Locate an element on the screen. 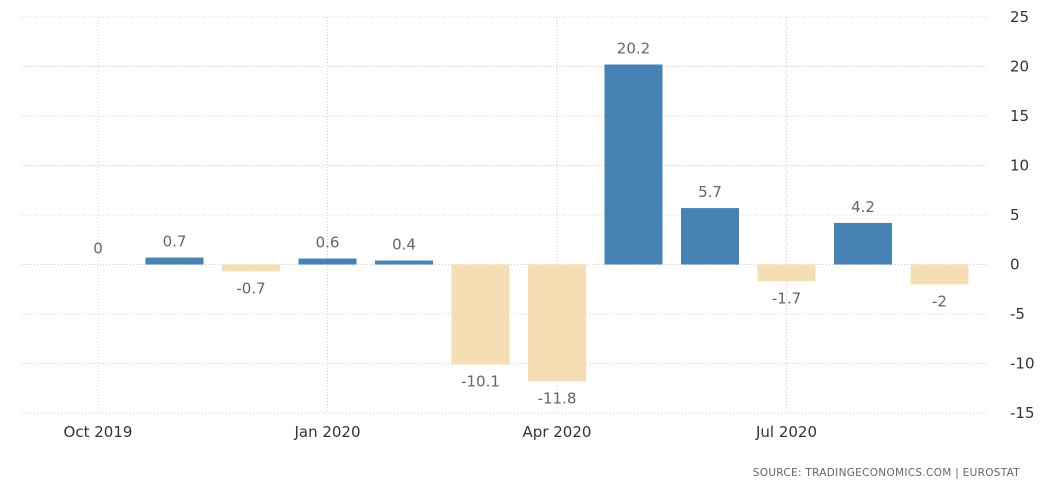 The height and width of the screenshot is (493, 1050). data-label: -0.7 is located at coordinates (250, 288).